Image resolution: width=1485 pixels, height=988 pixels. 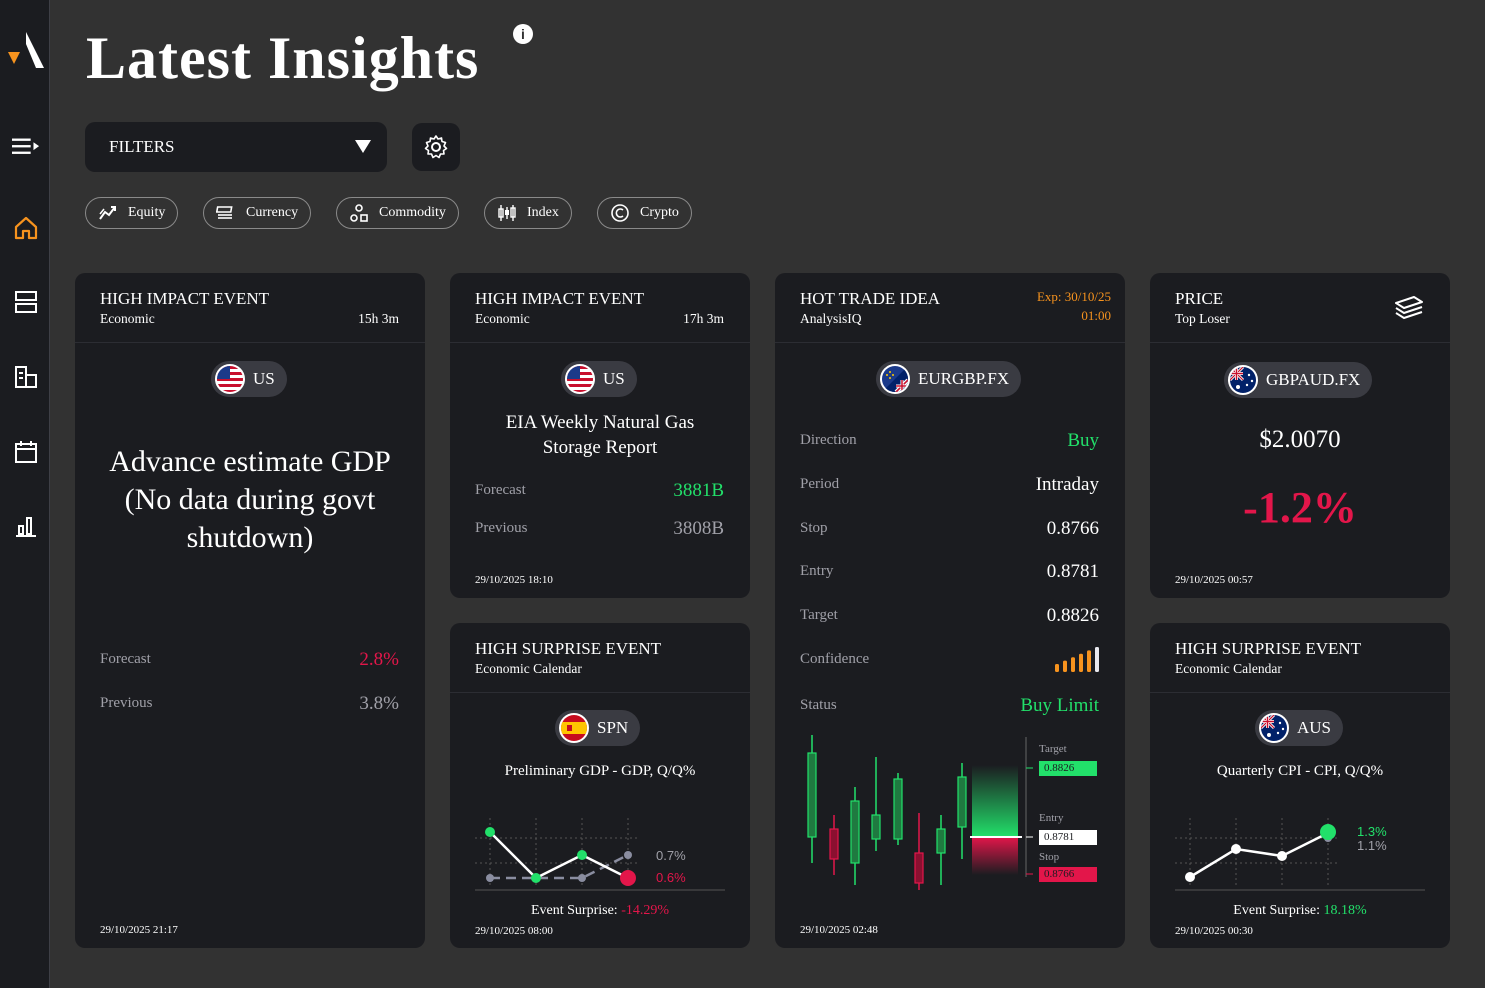 What do you see at coordinates (820, 484) in the screenshot?
I see `period-label: Period` at bounding box center [820, 484].